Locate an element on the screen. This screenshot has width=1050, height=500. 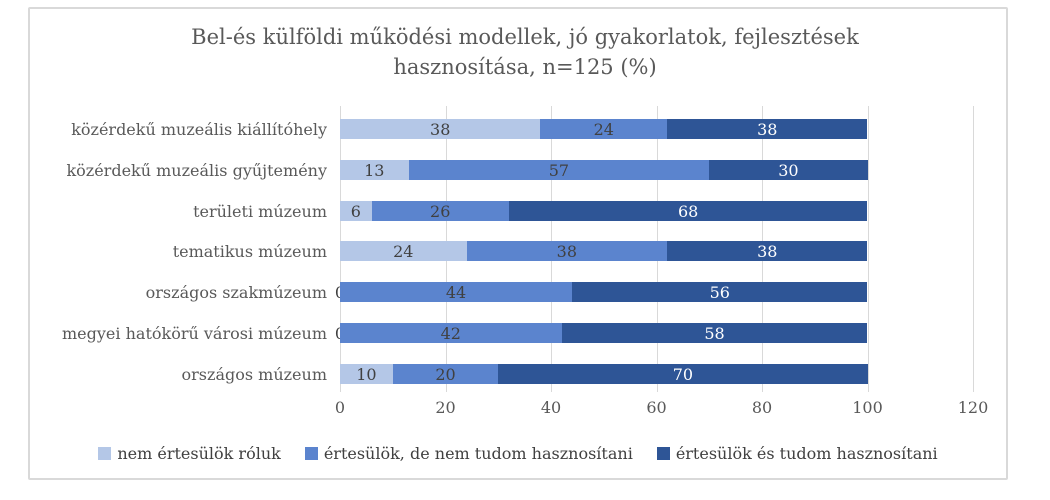
data-label: 70 is located at coordinates (683, 374).